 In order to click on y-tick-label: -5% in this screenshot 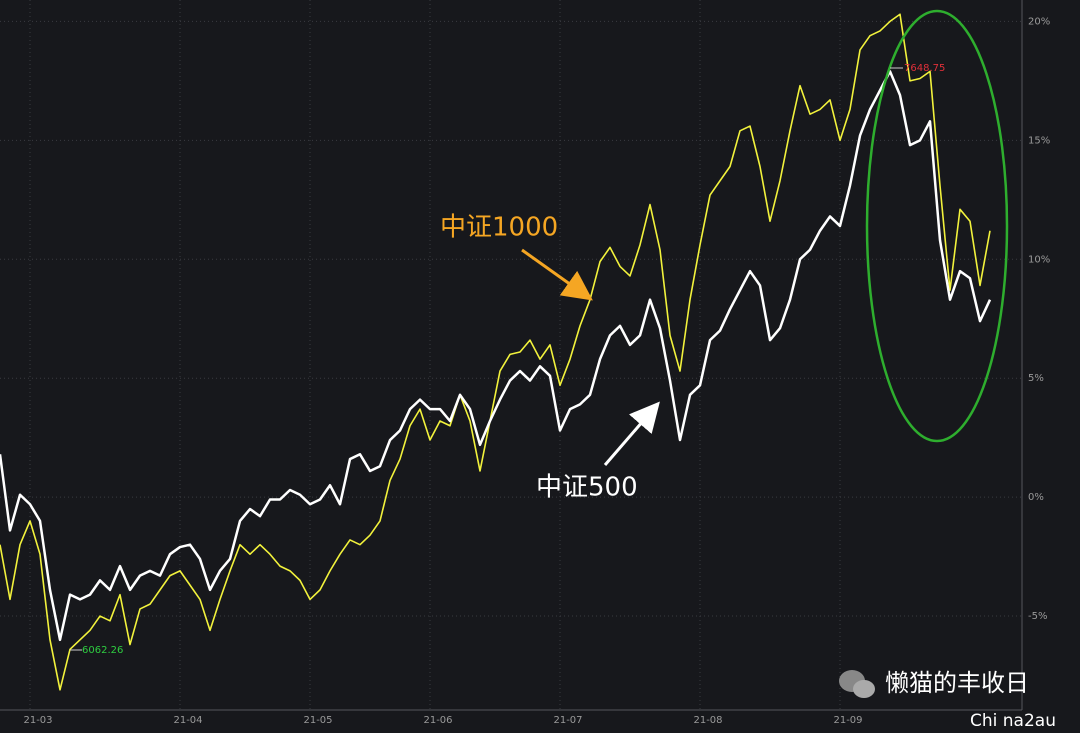, I will do `click(1037, 616)`.